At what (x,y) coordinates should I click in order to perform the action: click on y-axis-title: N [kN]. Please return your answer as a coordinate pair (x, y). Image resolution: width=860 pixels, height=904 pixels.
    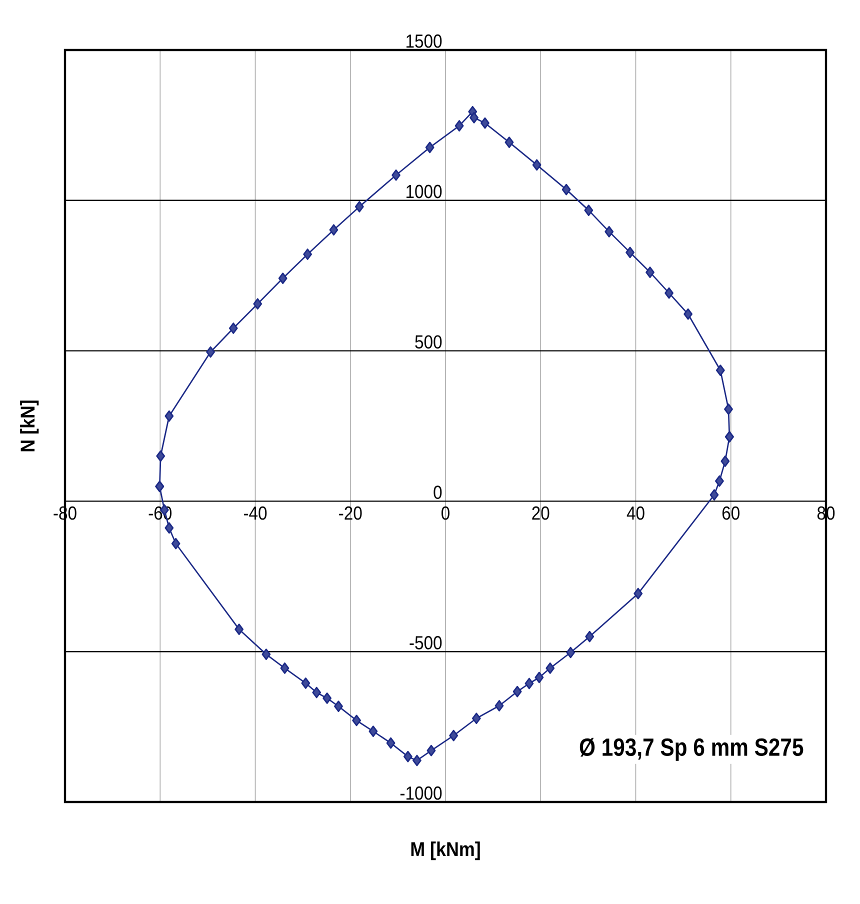
    Looking at the image, I should click on (29, 426).